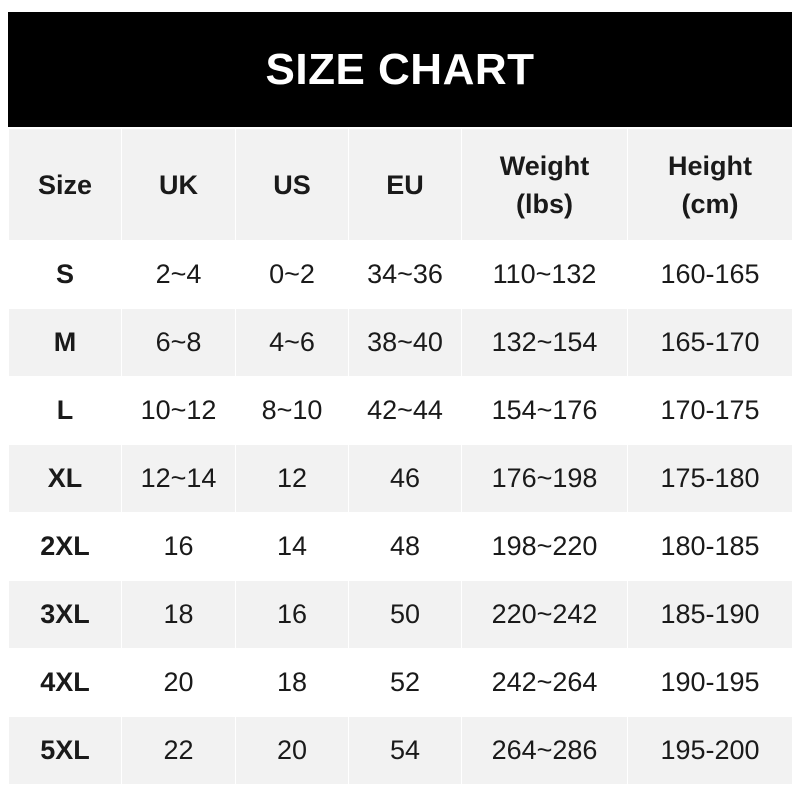 The width and height of the screenshot is (800, 800). What do you see at coordinates (544, 184) in the screenshot?
I see `column-header: Weight (lbs)` at bounding box center [544, 184].